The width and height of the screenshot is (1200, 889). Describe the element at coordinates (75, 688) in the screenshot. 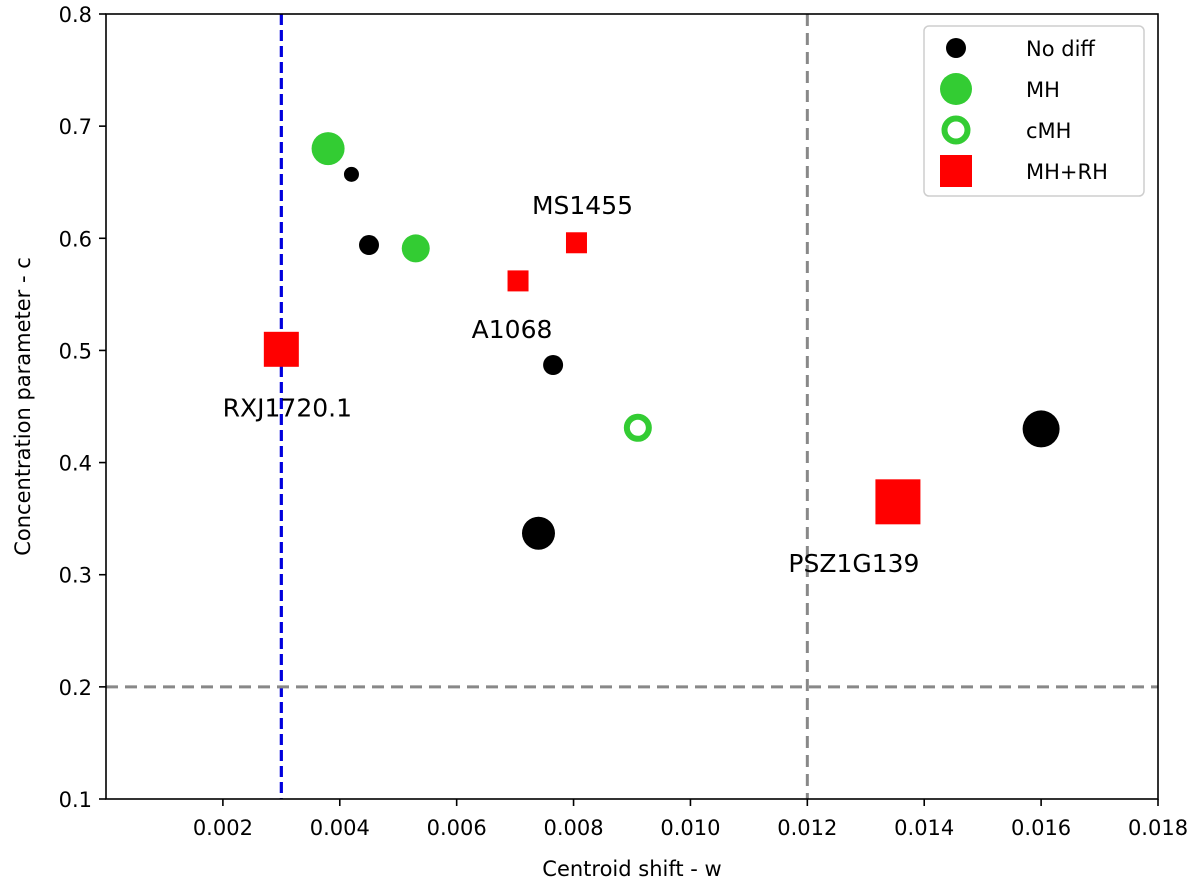

I see `y-tick-label: 0.2` at that location.